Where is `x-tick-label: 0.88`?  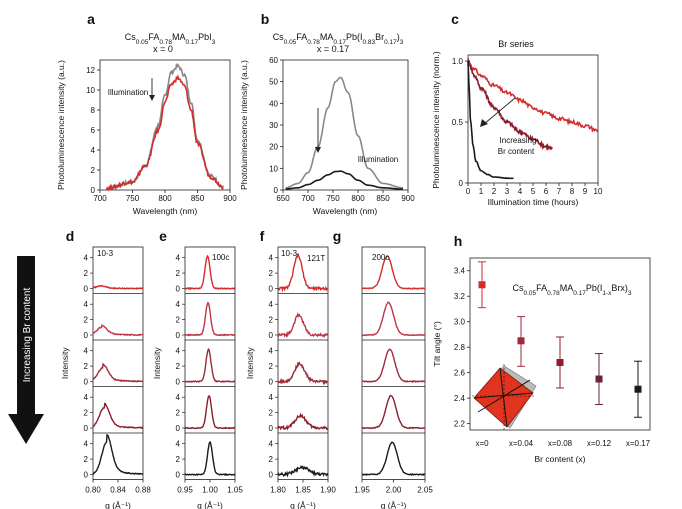 x-tick-label: 0.88 is located at coordinates (143, 490).